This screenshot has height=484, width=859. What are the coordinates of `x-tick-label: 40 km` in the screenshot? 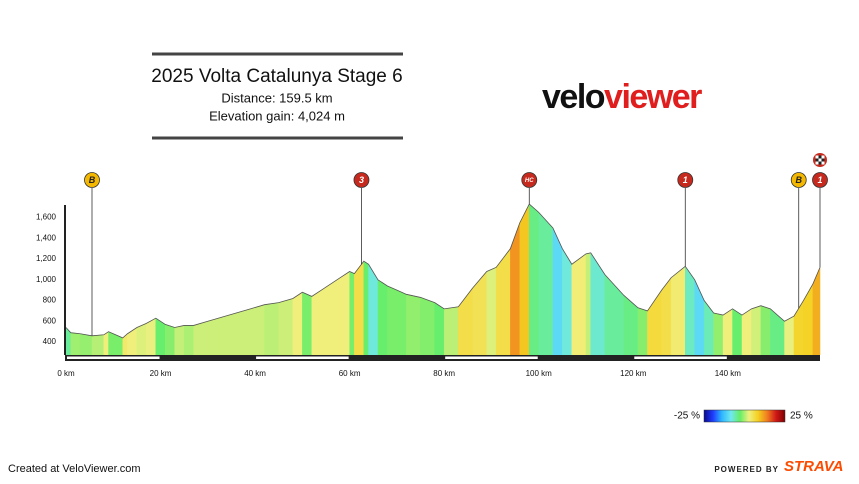 It's located at (255, 373).